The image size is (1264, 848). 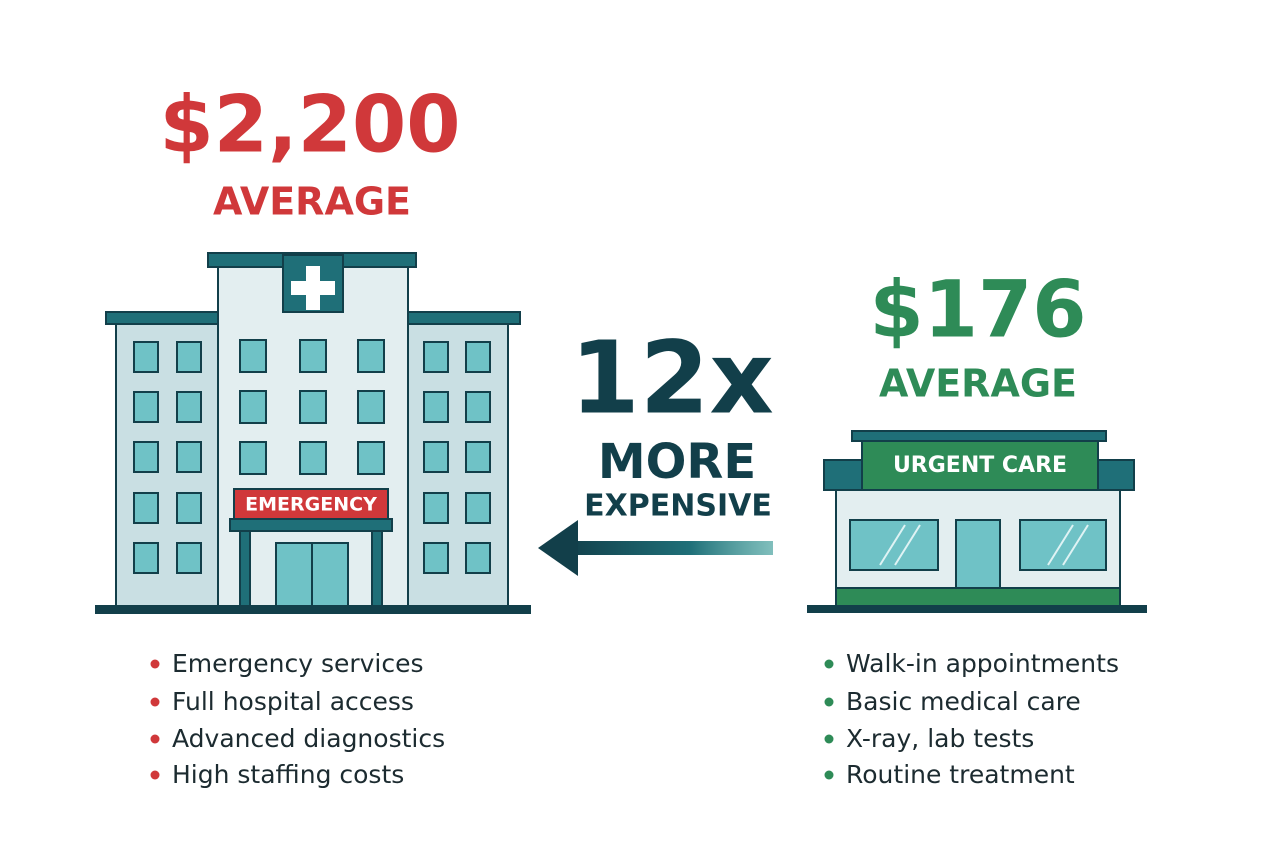 What do you see at coordinates (311, 505) in the screenshot?
I see `er-sign: EMERGENCY` at bounding box center [311, 505].